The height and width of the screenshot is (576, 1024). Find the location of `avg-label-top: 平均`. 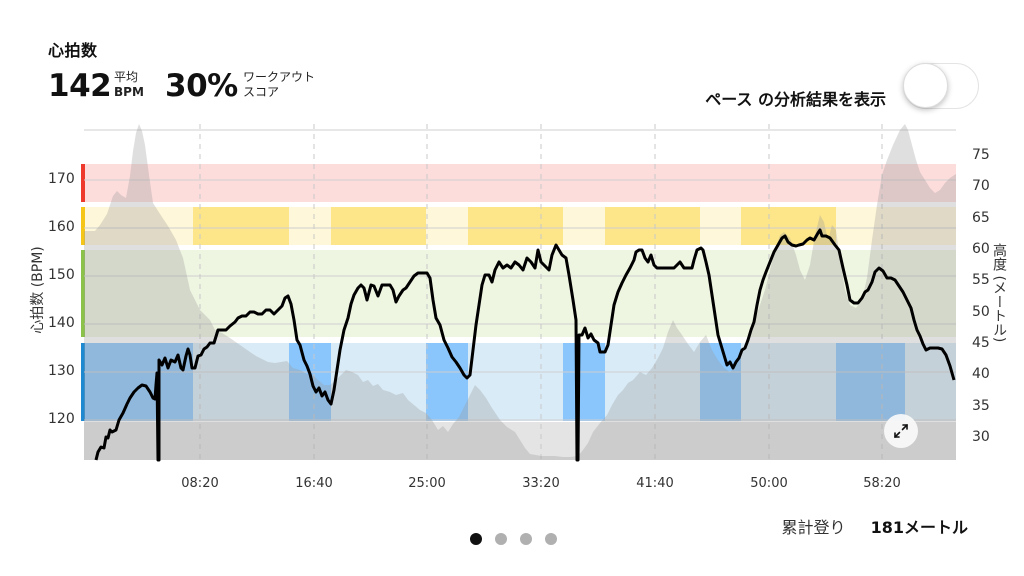

avg-label-top: 平均 is located at coordinates (126, 77).